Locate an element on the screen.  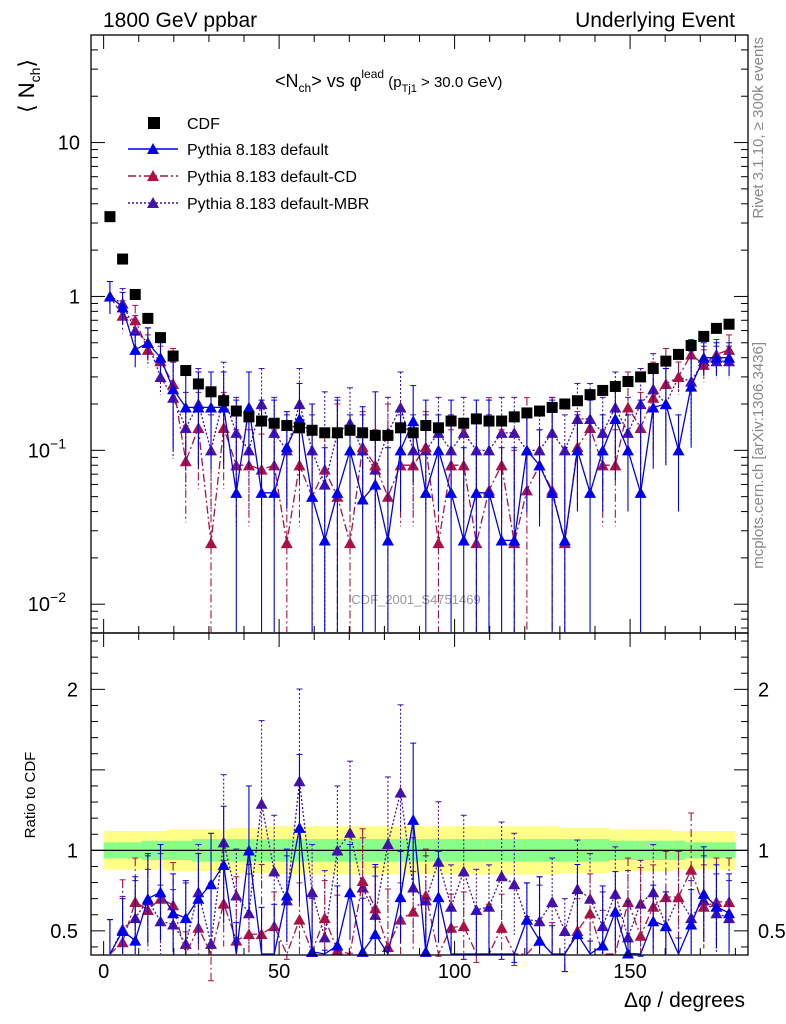
ratio-bands is located at coordinates (419, 850).